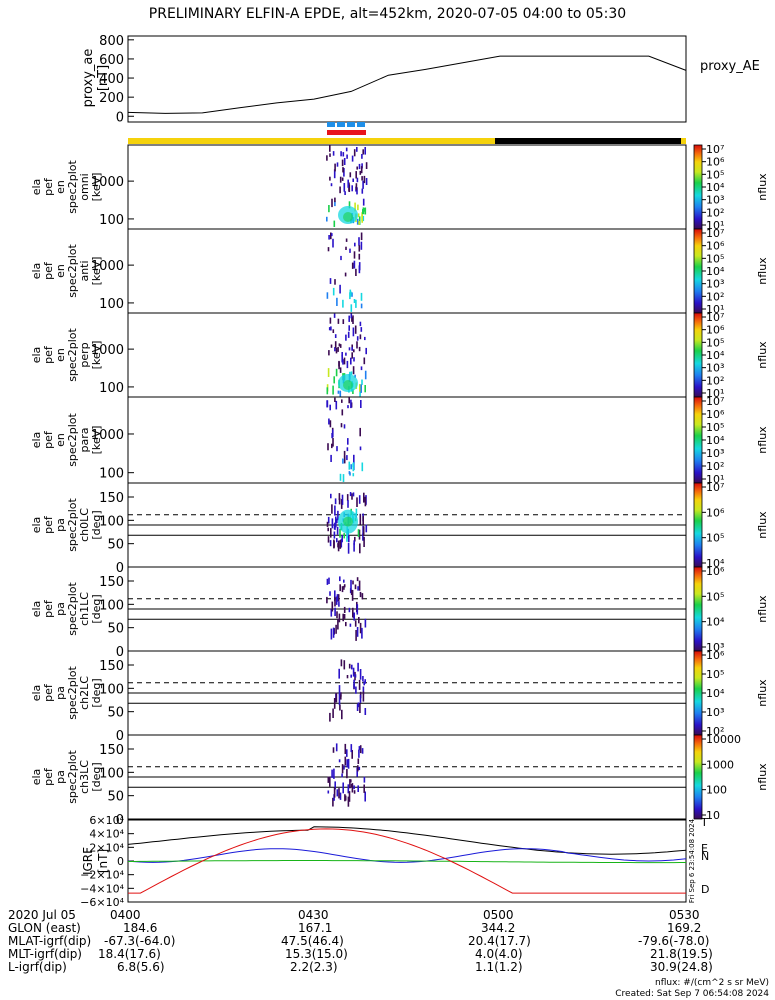 The width and height of the screenshot is (775, 1000). Describe the element at coordinates (84, 609) in the screenshot. I see `axis-label-line: ch1LC` at that location.